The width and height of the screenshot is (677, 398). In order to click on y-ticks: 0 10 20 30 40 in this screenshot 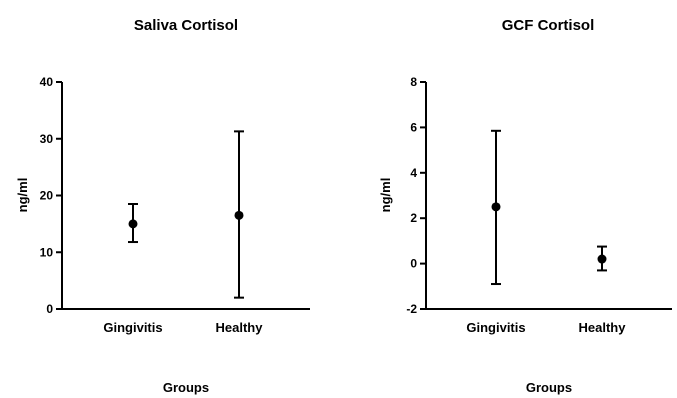, I will do `click(51, 195)`.